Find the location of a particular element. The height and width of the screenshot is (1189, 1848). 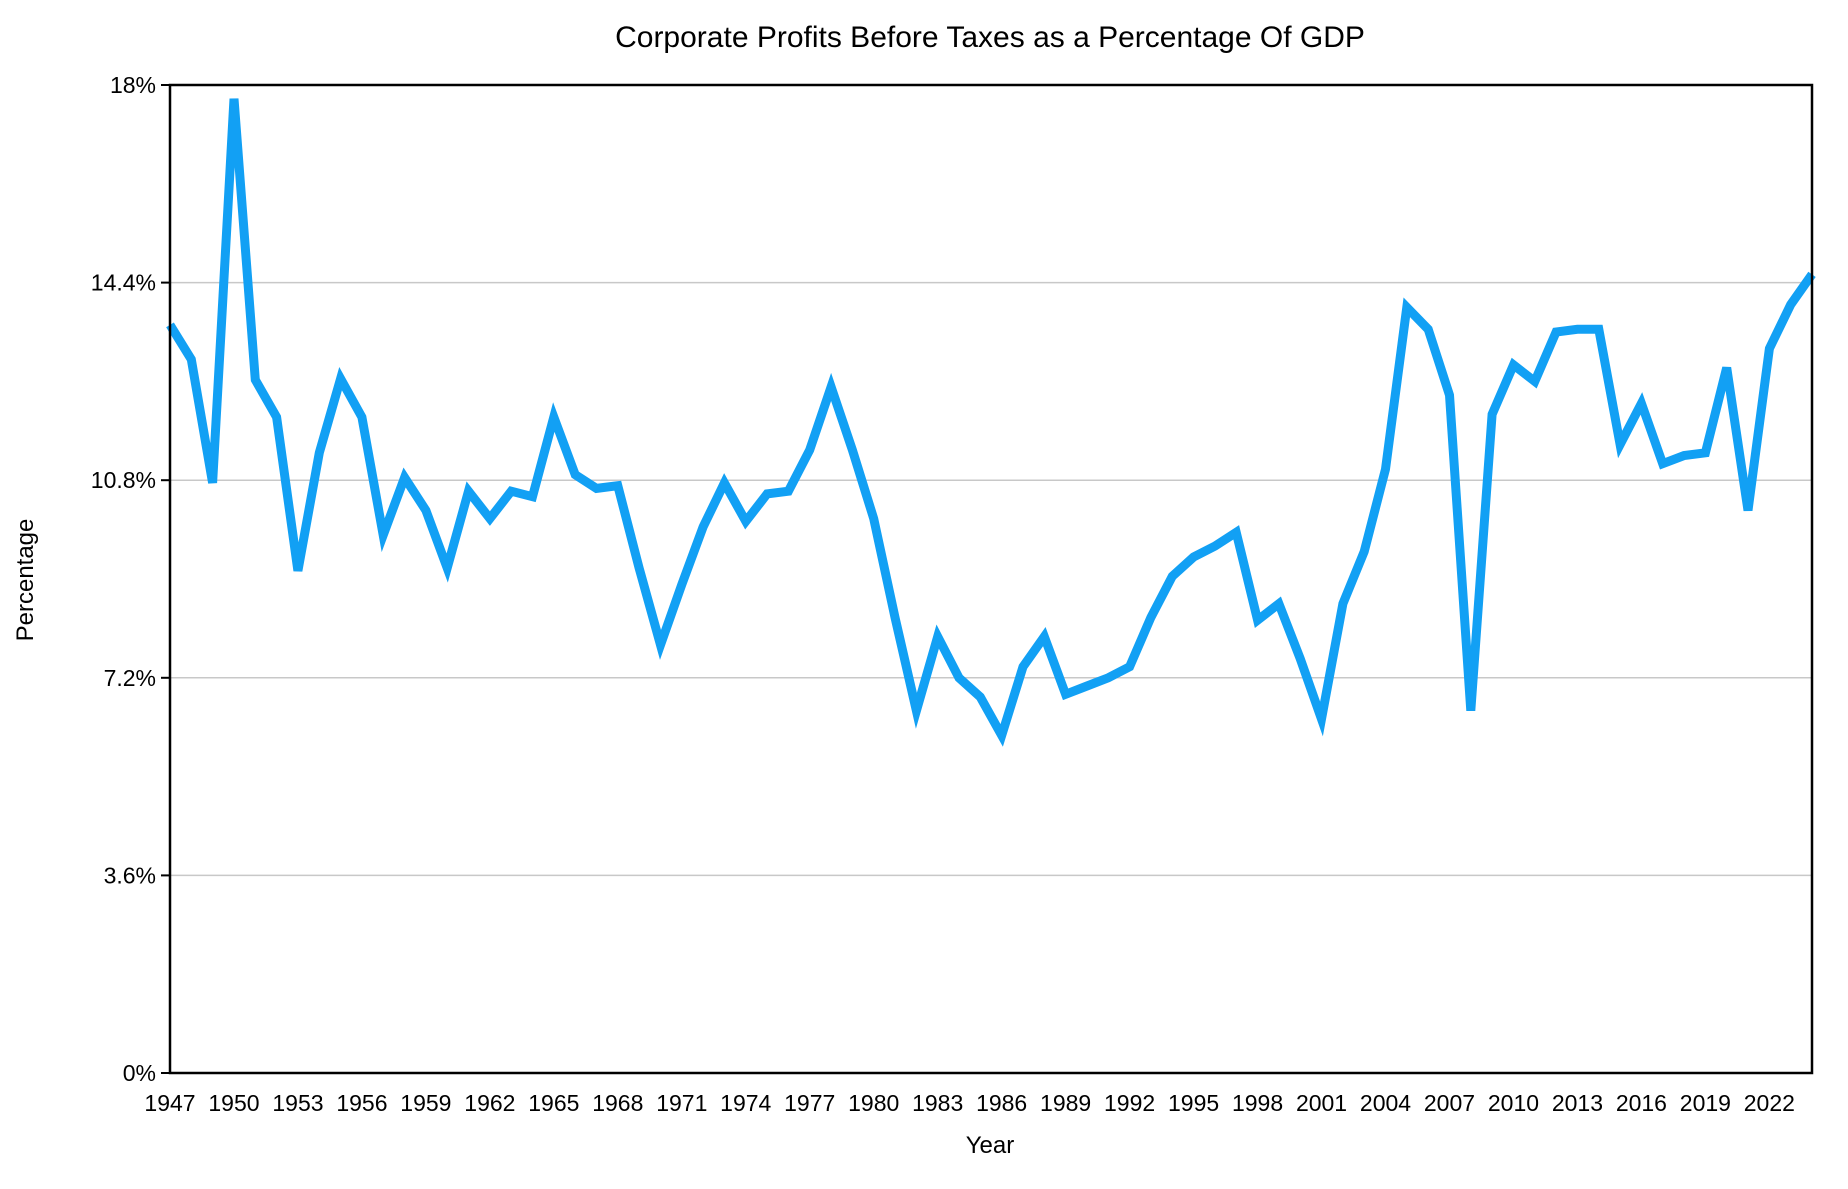

x-tick-label: 2010 is located at coordinates (1513, 1103).